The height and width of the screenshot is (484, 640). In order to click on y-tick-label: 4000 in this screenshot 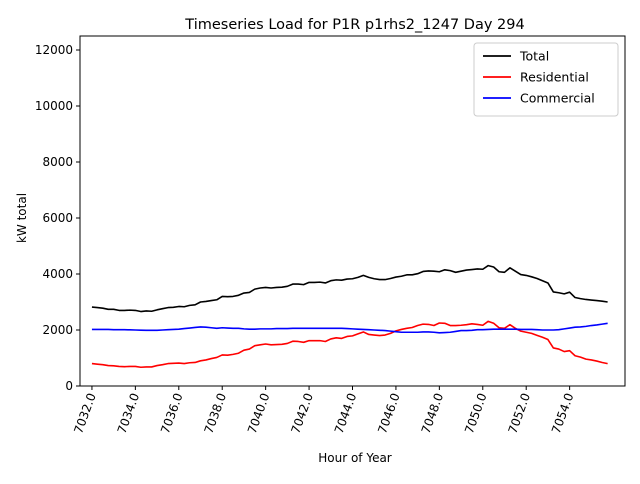, I will do `click(57, 274)`.